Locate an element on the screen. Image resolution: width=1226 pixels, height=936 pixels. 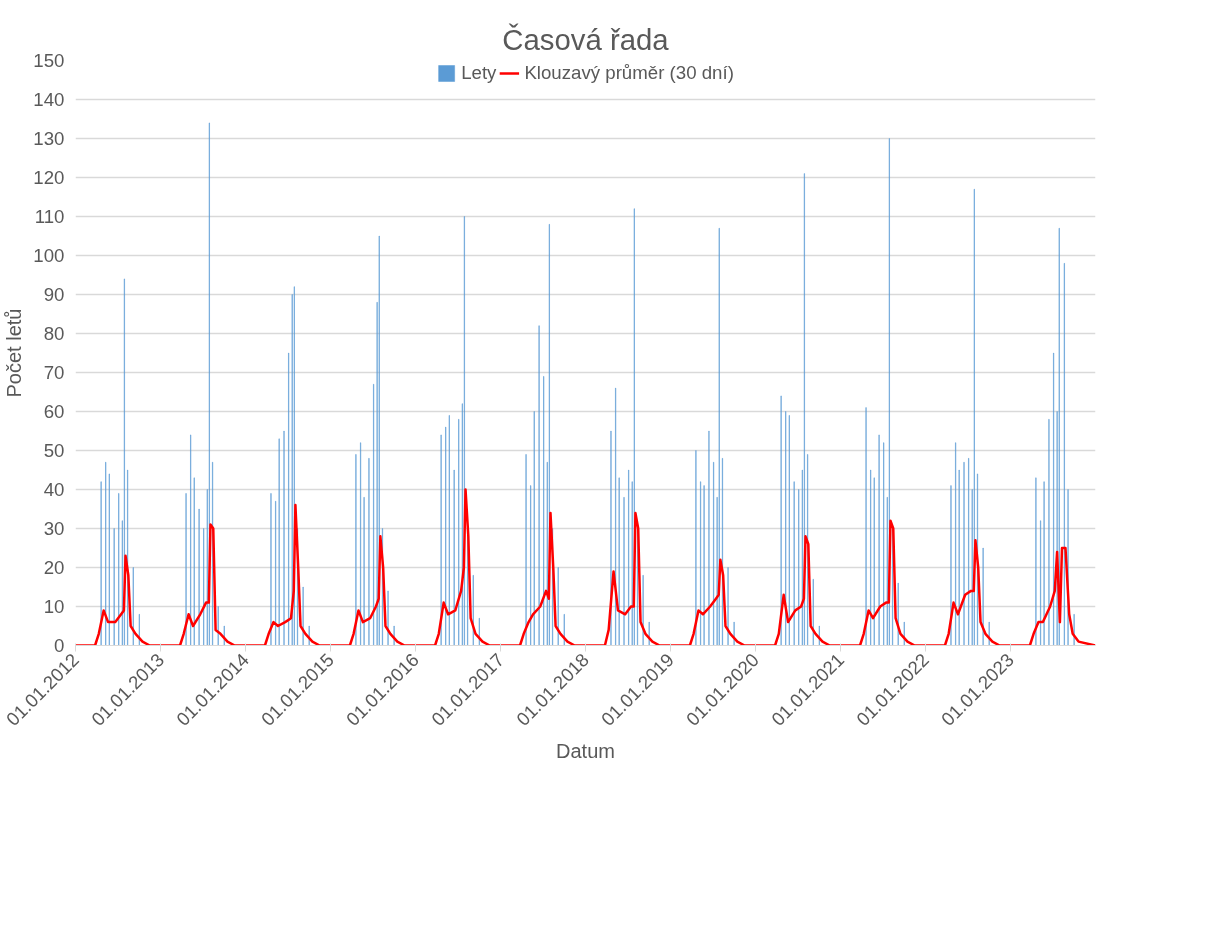
legend-label: Klouzavý průměr (30 dní) is located at coordinates (629, 73).